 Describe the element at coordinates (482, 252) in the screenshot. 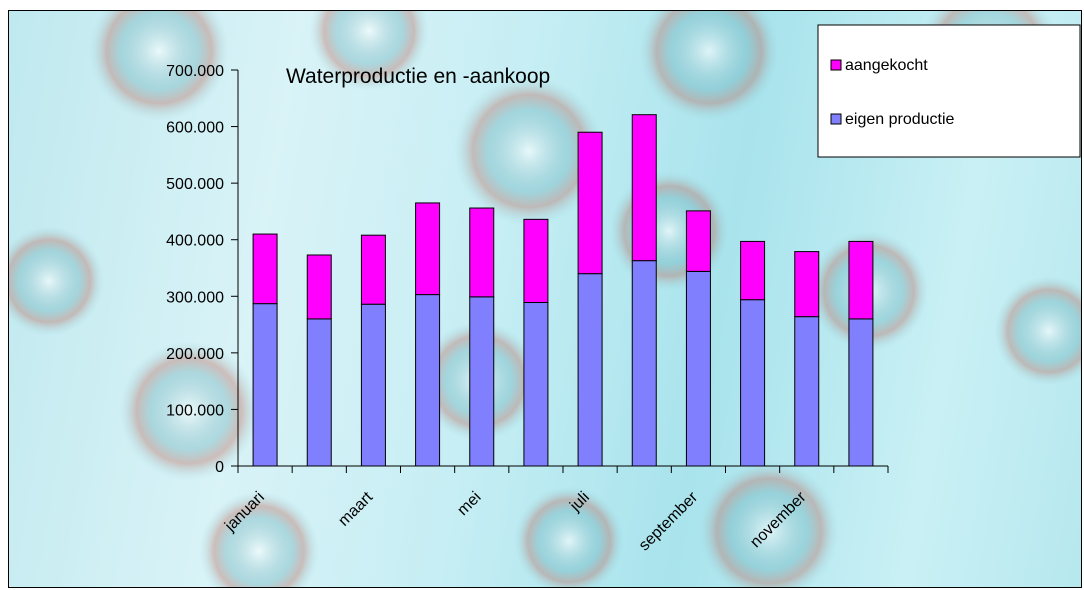

I see `bar-aangekocht-mei` at that location.